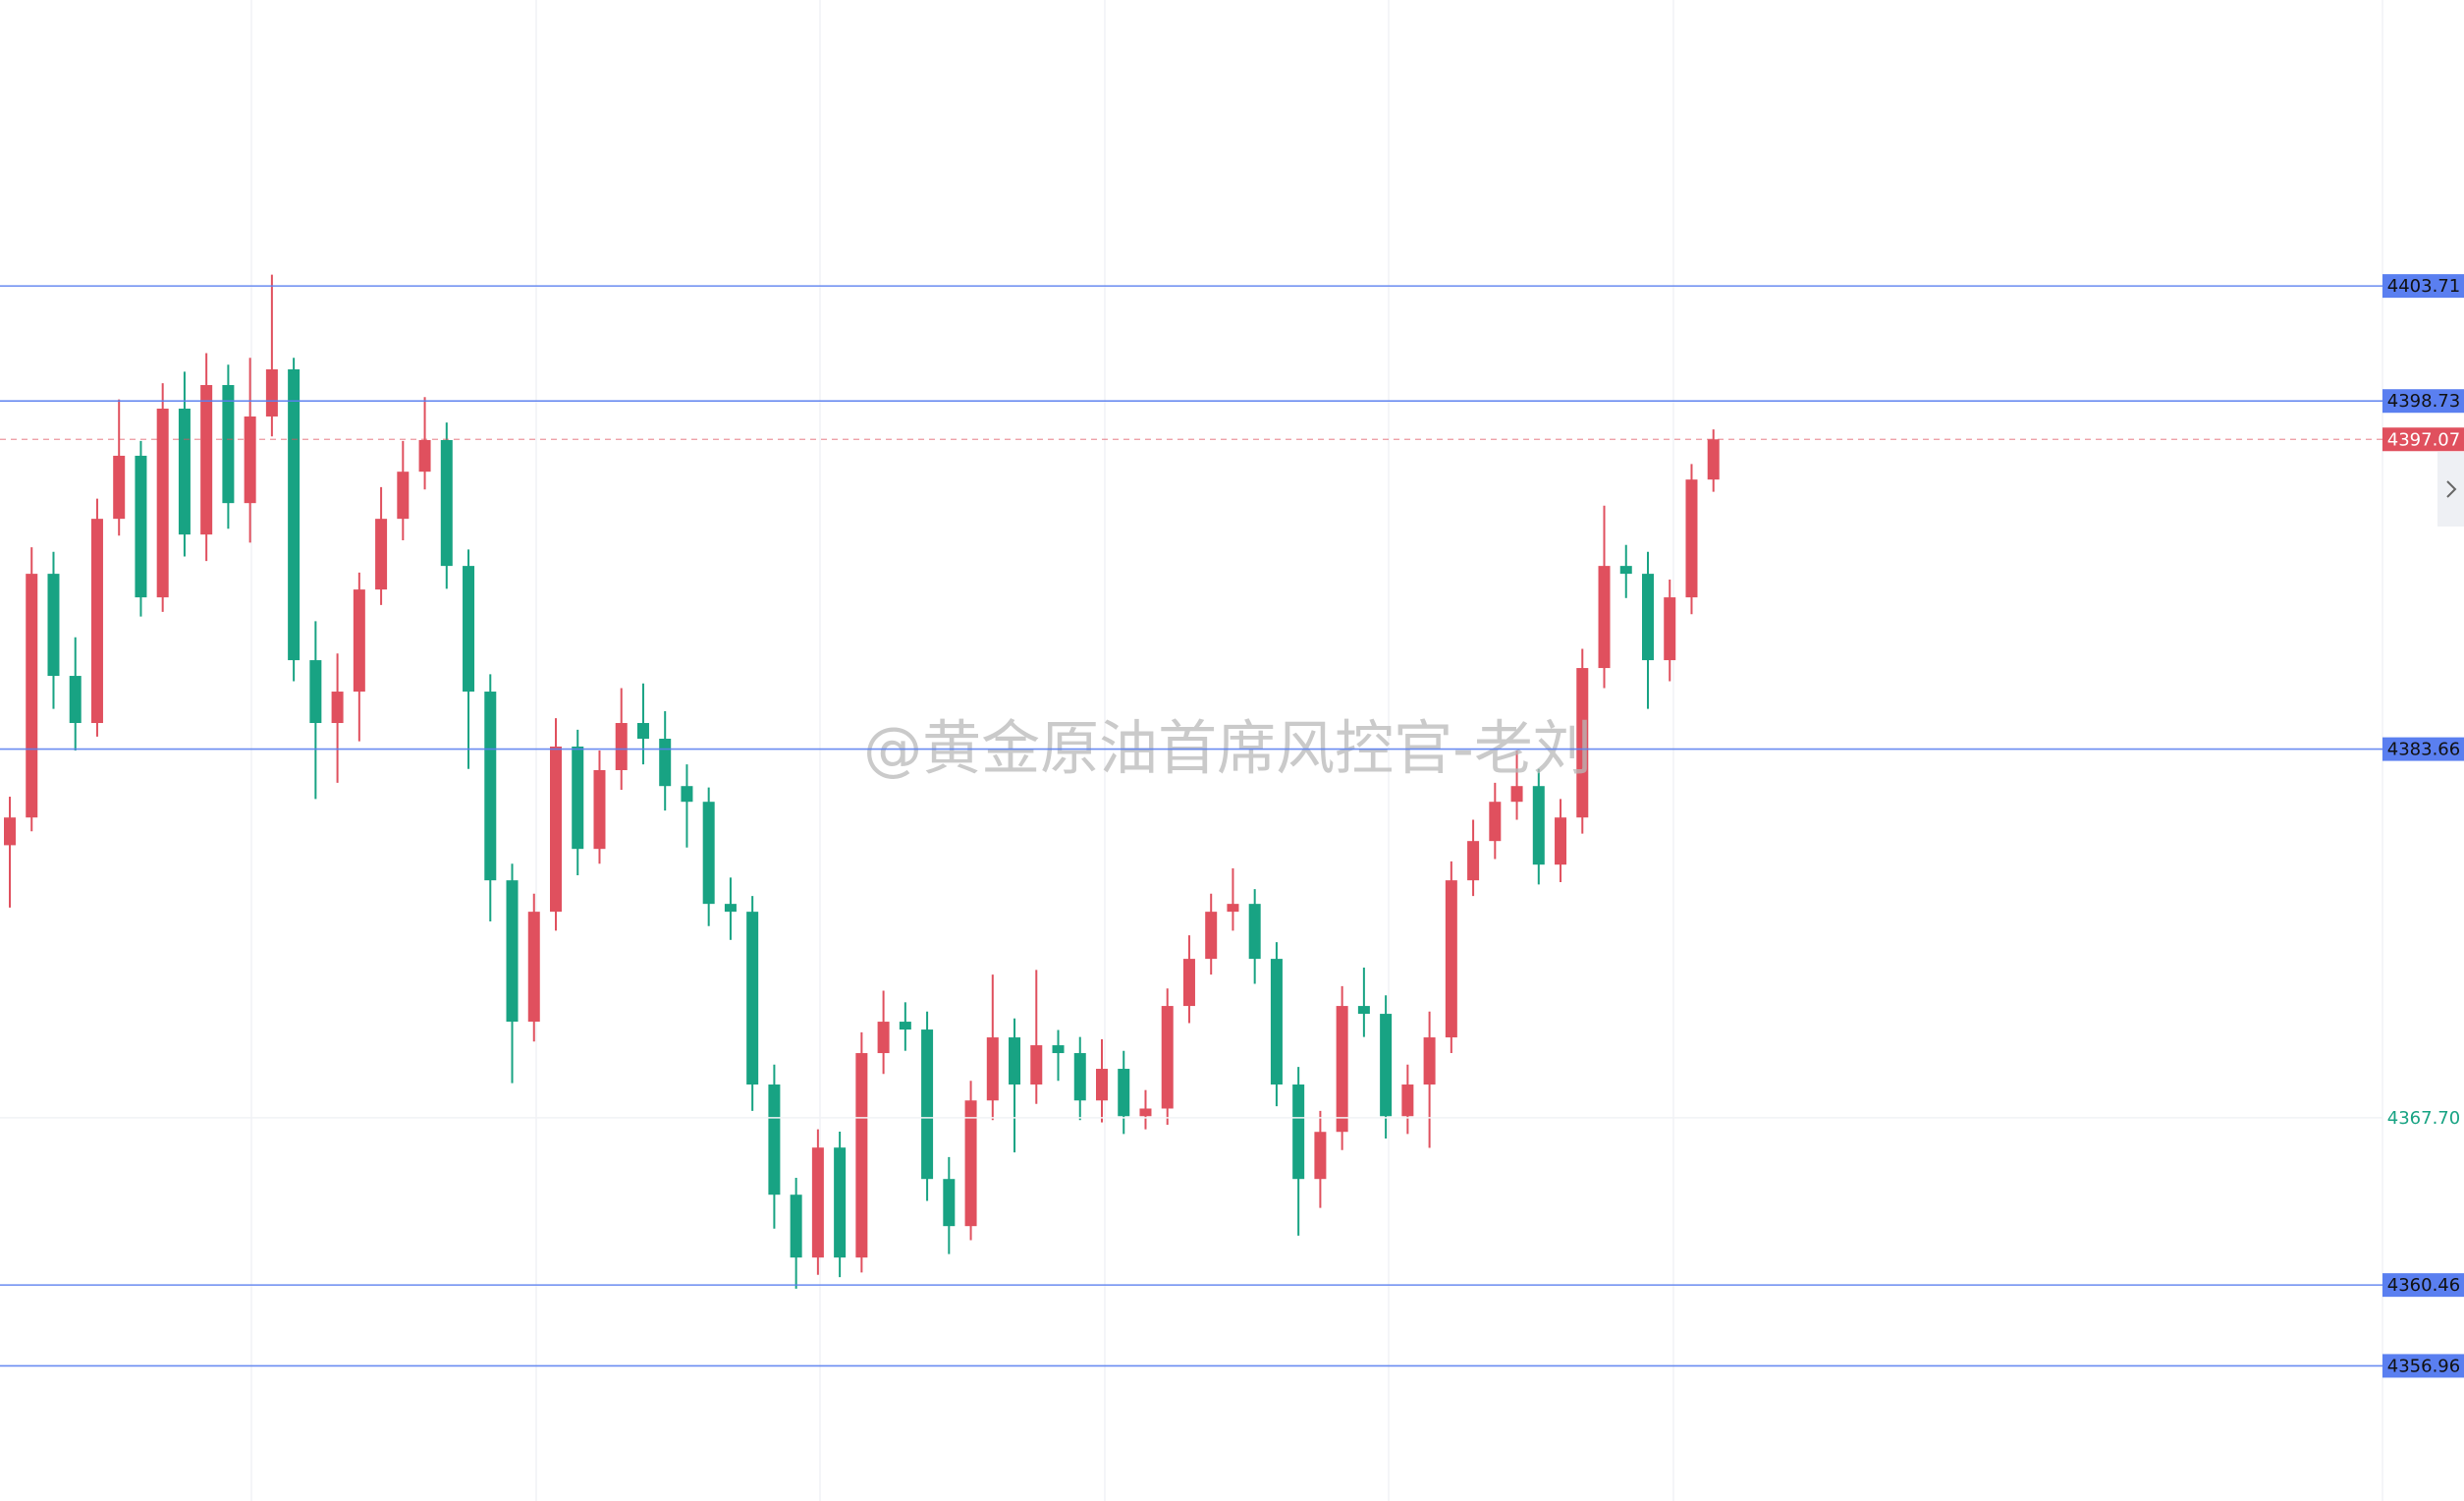 The image size is (2464, 1501). I want to click on price-line-label: 4398.73, so click(2424, 401).